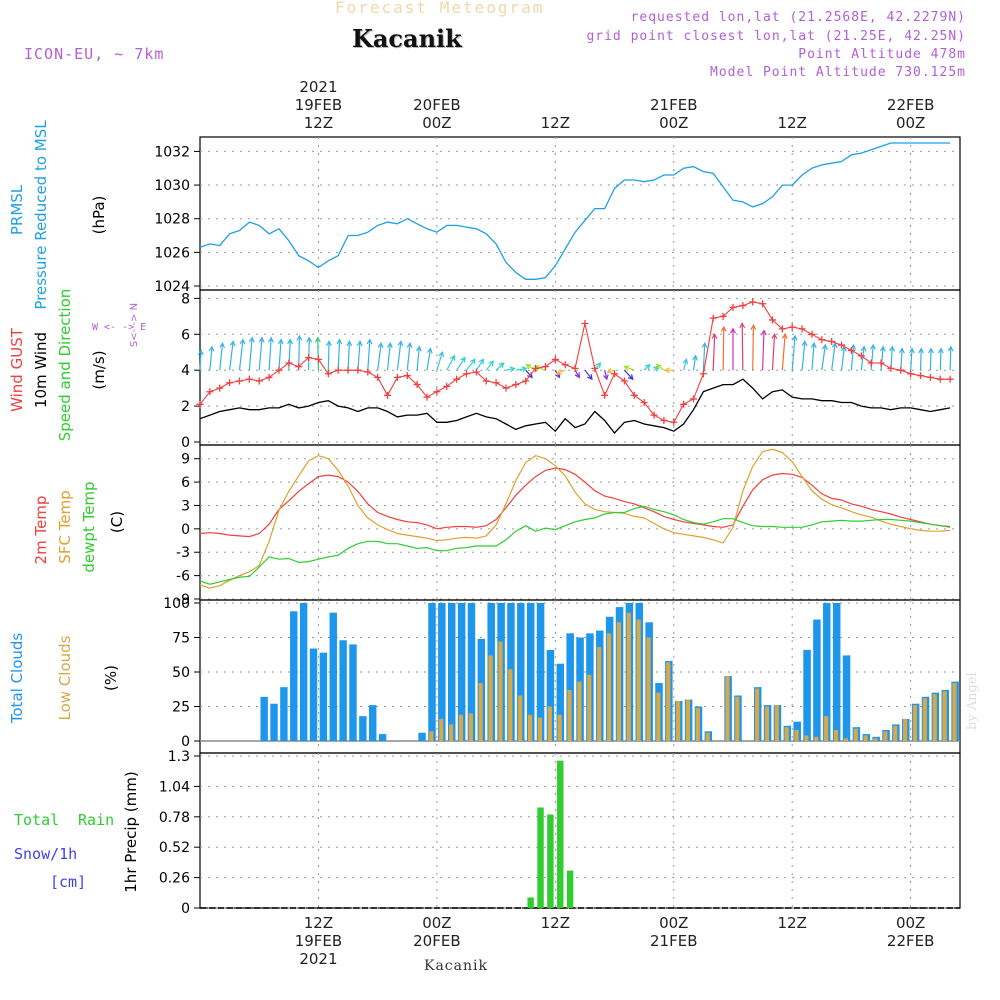 The image size is (1000, 1000). Describe the element at coordinates (183, 553) in the screenshot. I see `temperature-ytick-label: -3` at that location.